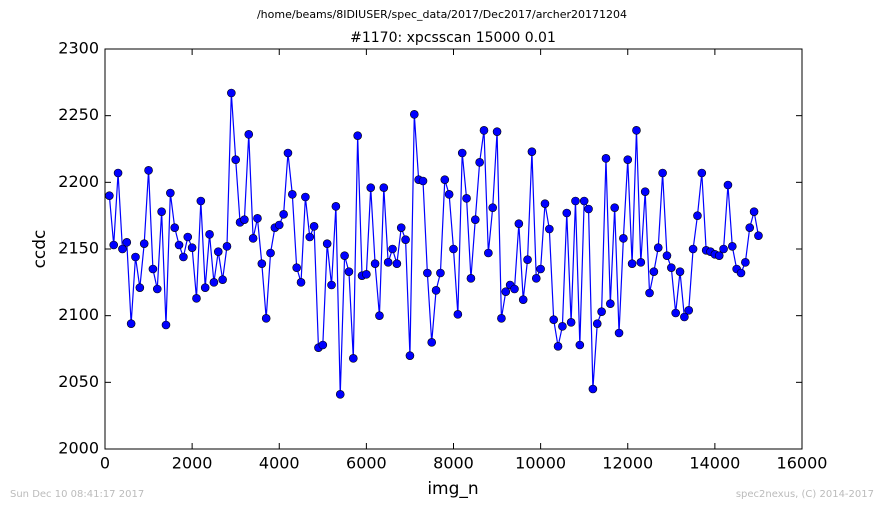 The height and width of the screenshot is (509, 884). I want to click on x-tick-label: 16000, so click(802, 463).